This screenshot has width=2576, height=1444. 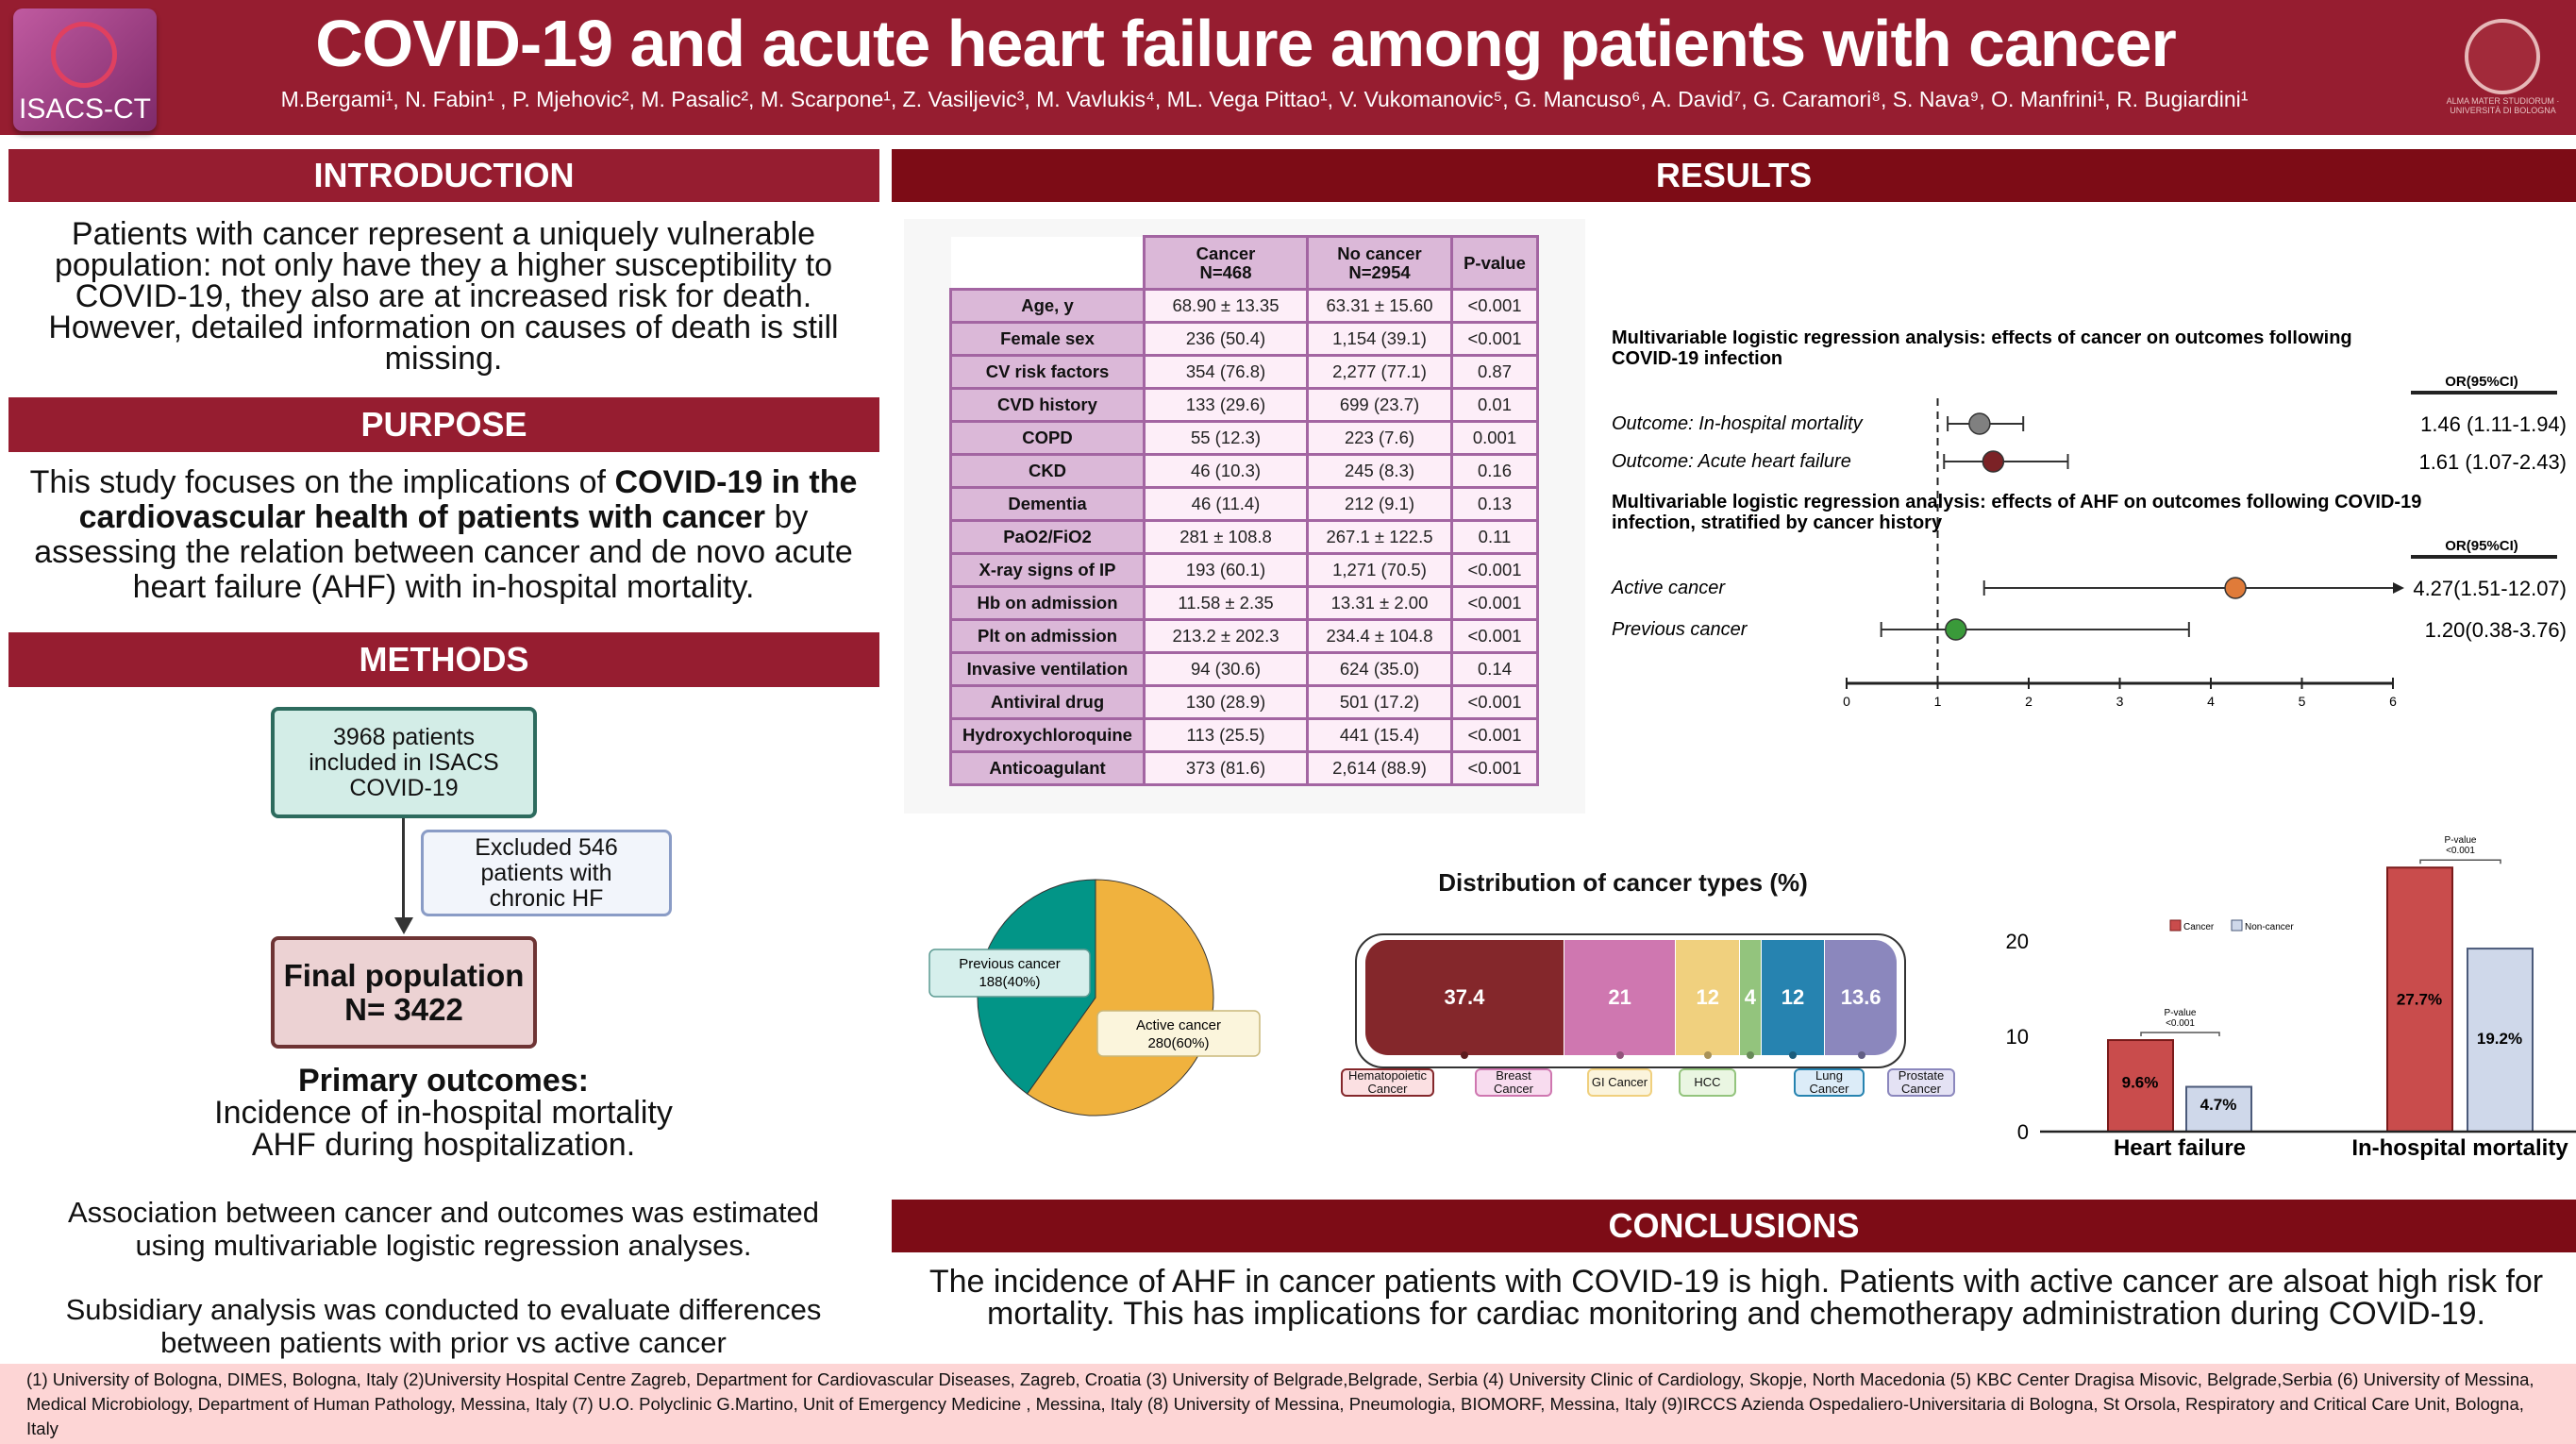 What do you see at coordinates (1178, 1025) in the screenshot?
I see `active-cancer-label: Active cancer` at bounding box center [1178, 1025].